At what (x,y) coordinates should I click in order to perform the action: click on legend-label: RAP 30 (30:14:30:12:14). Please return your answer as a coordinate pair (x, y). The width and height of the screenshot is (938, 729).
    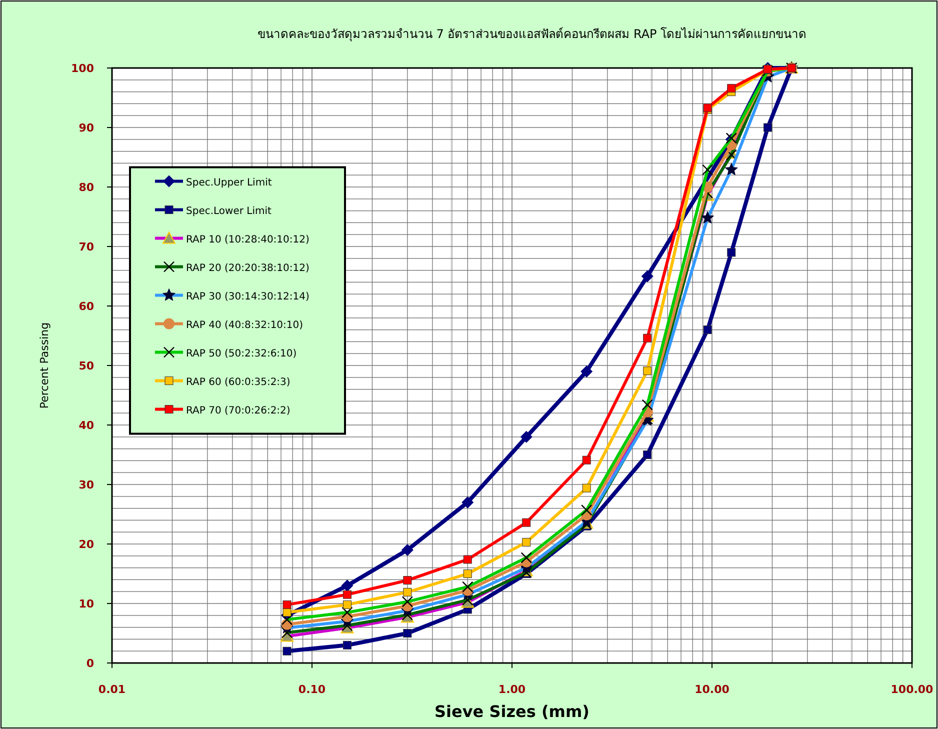
    Looking at the image, I should click on (248, 296).